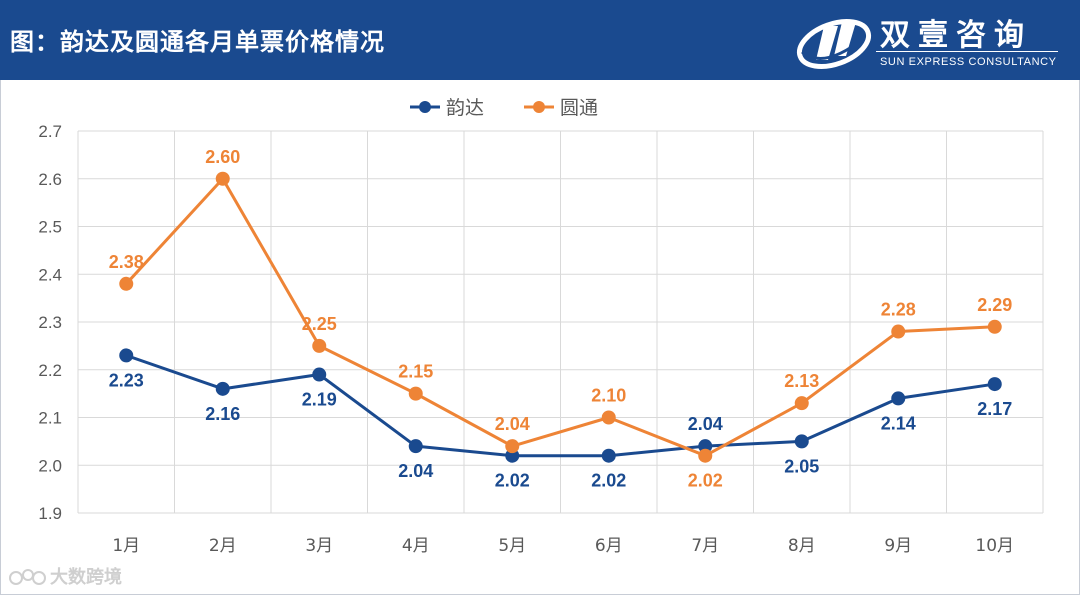 This screenshot has width=1080, height=596. Describe the element at coordinates (50, 513) in the screenshot. I see `y-tick-label: 1.9` at that location.